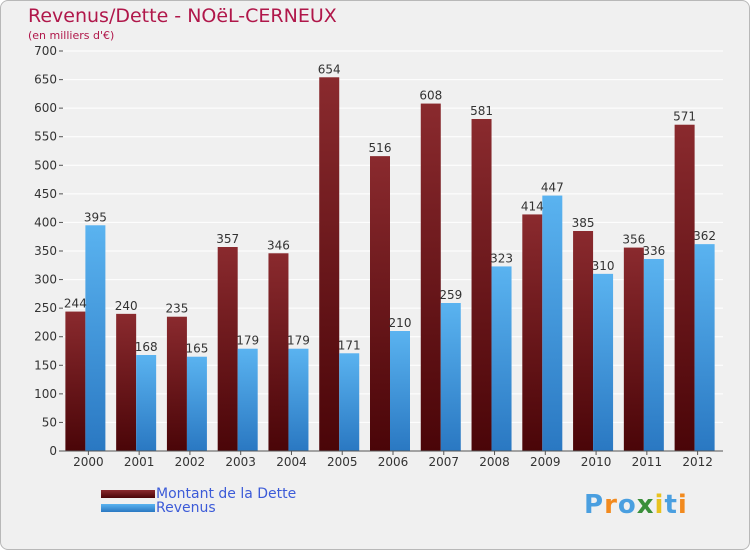 The width and height of the screenshot is (750, 550). Describe the element at coordinates (329, 69) in the screenshot. I see `data-label-dette-2005: 654` at that location.